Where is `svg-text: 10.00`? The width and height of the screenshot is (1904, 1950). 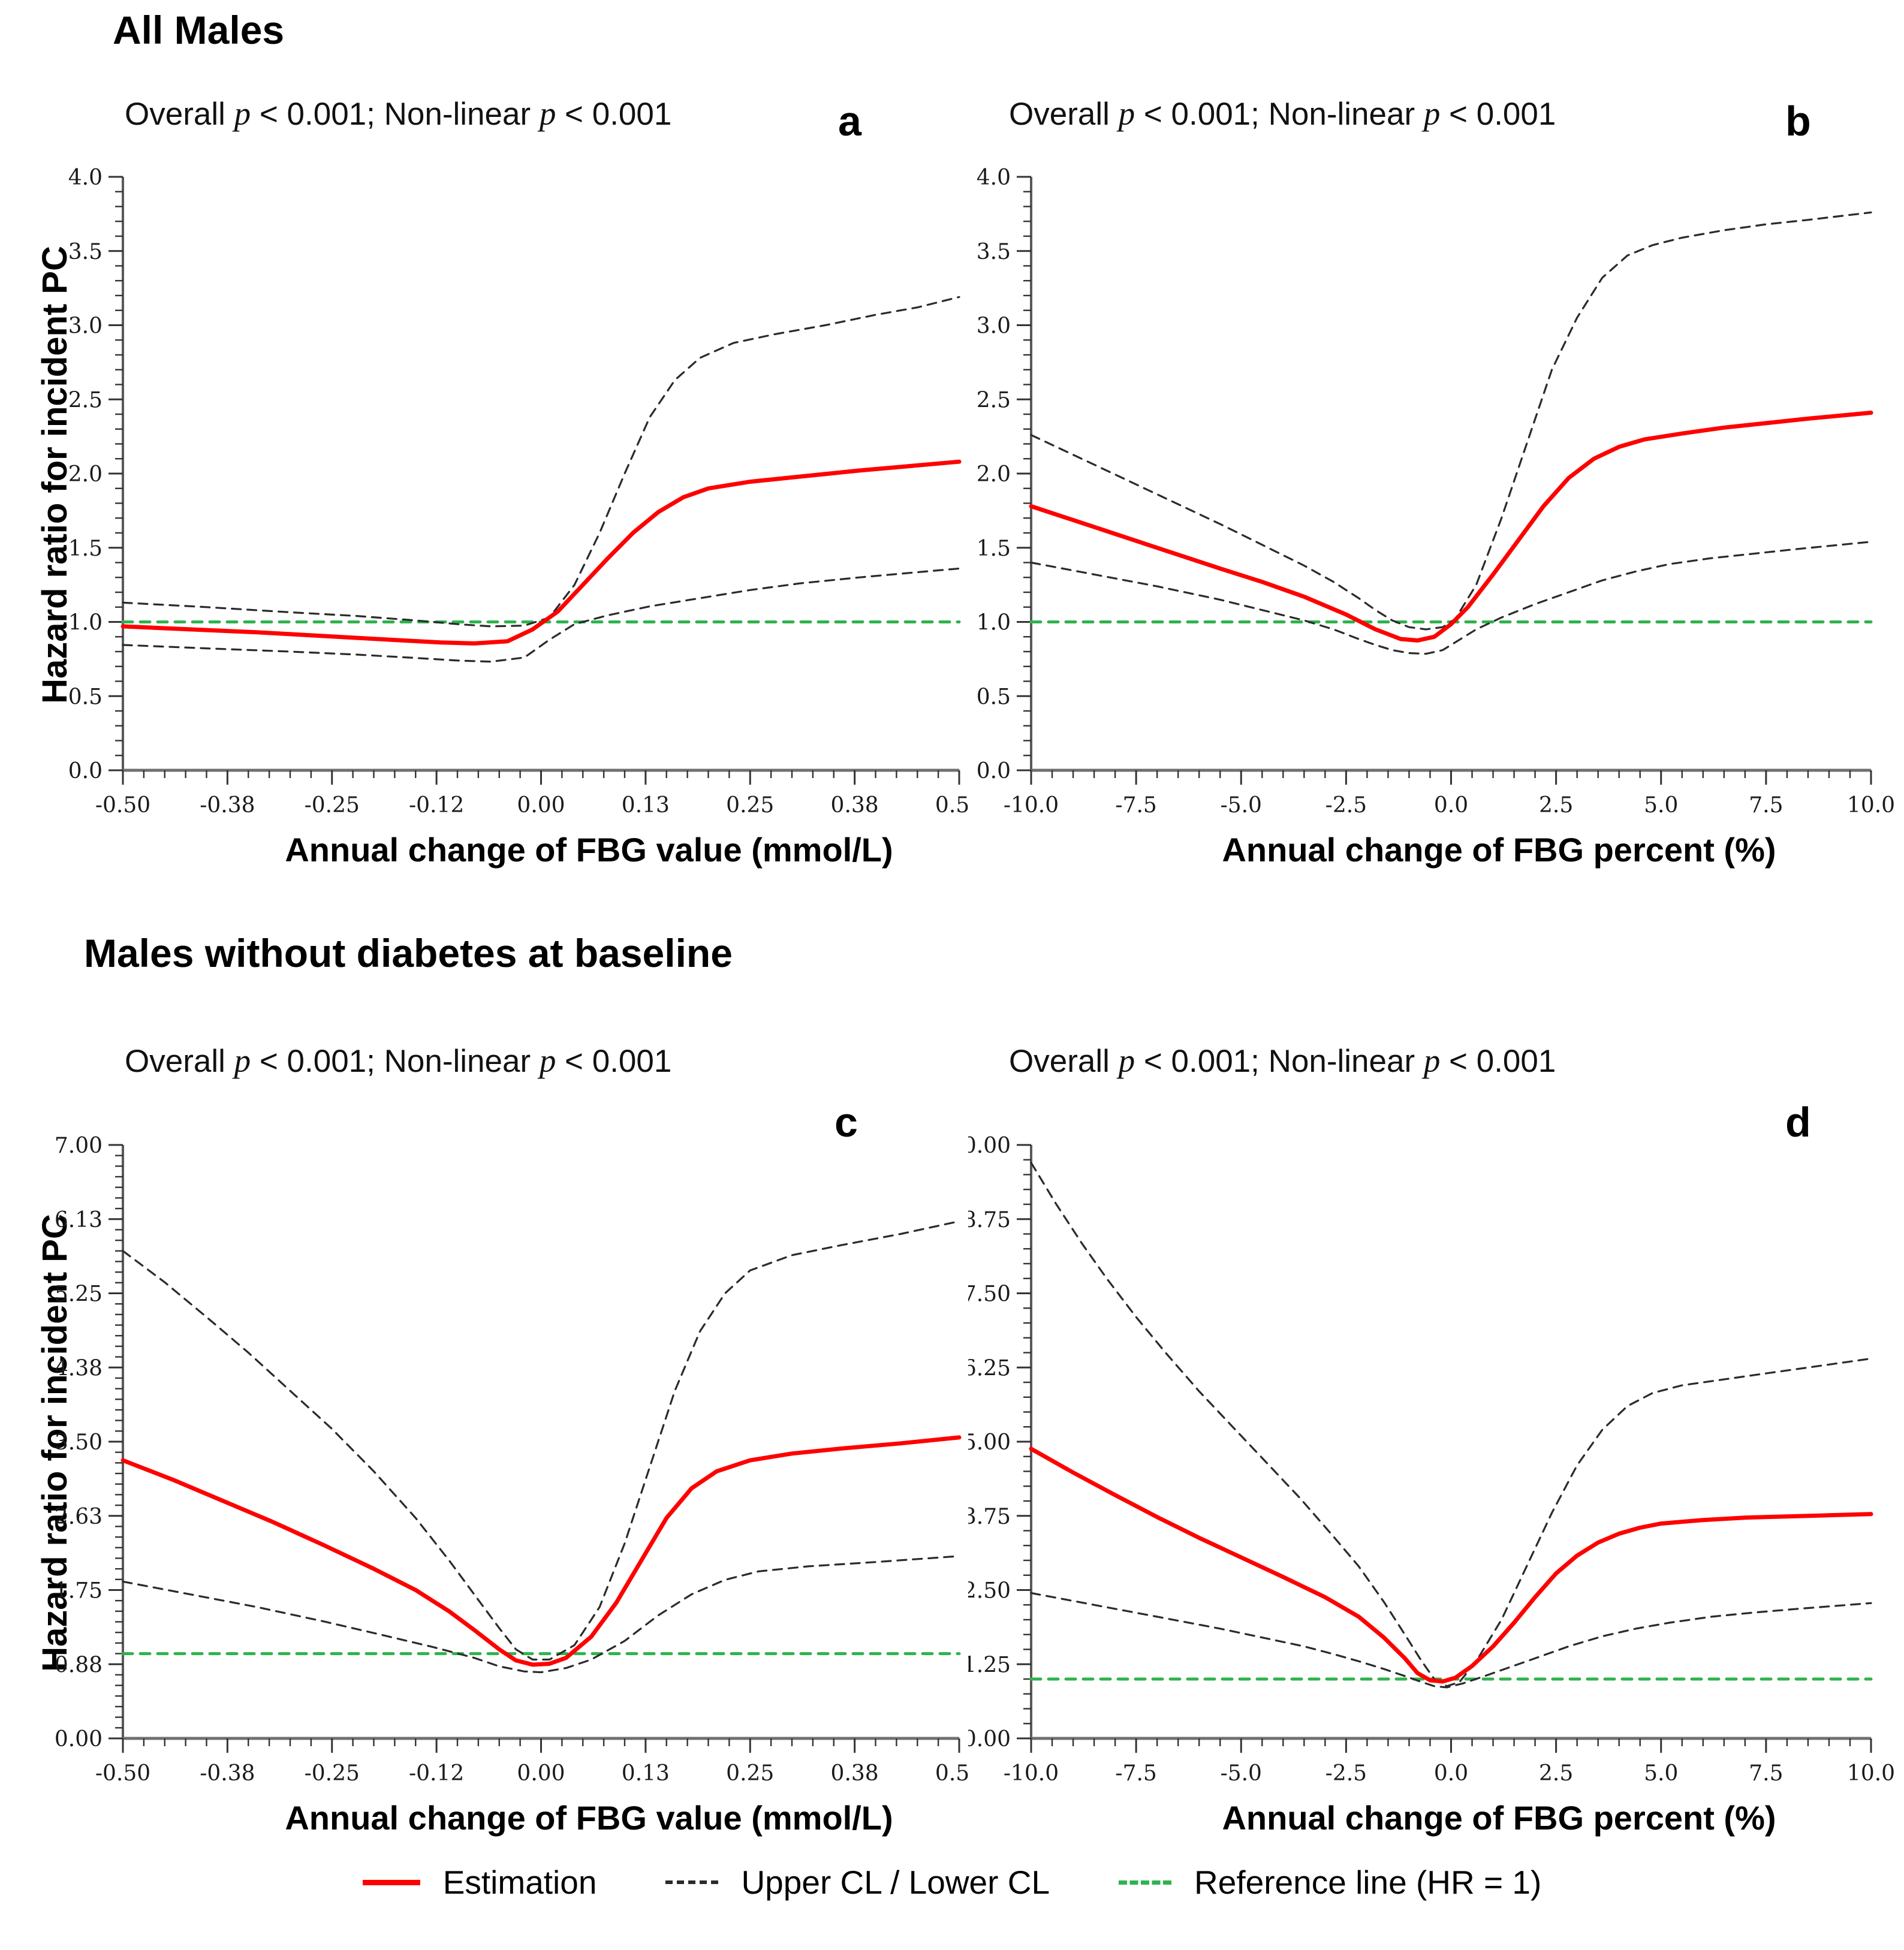 svg-text: 10.00 is located at coordinates (989, 1146).